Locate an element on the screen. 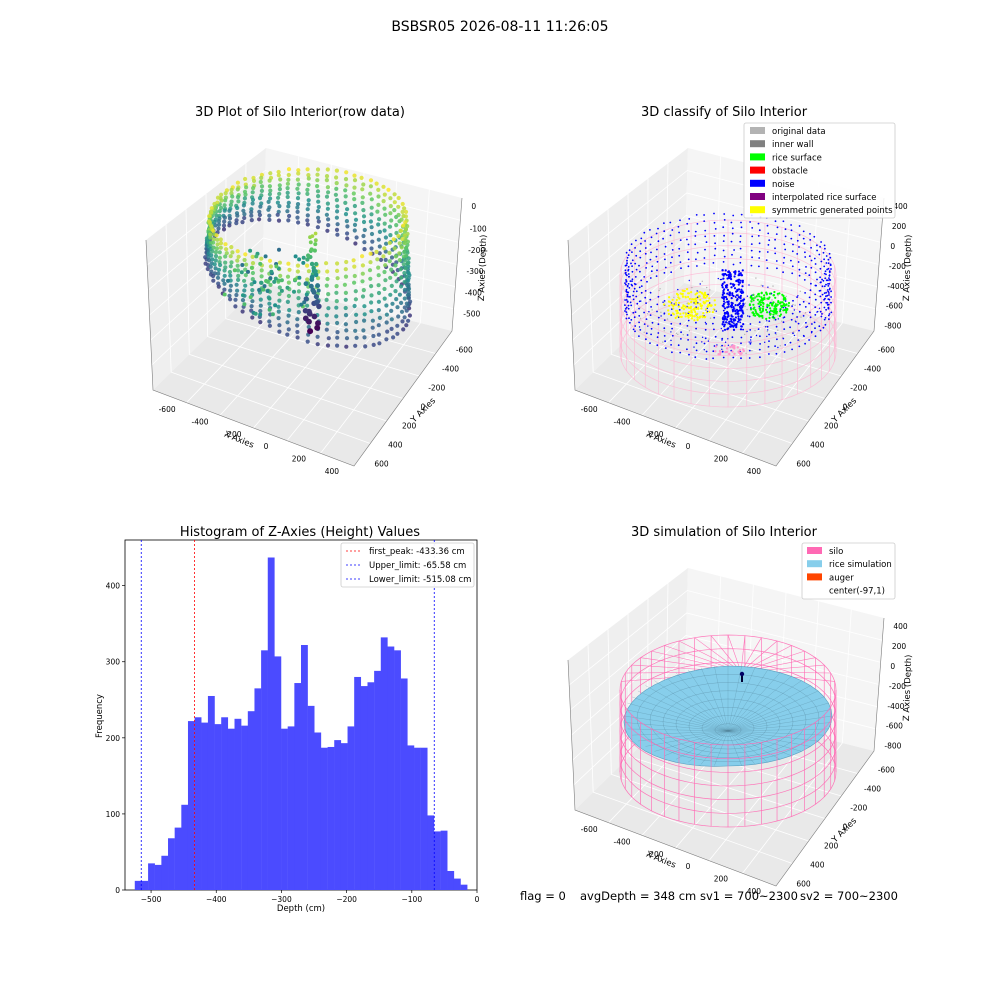 The height and width of the screenshot is (1000, 1000). simulation-auger-marker is located at coordinates (742, 676).